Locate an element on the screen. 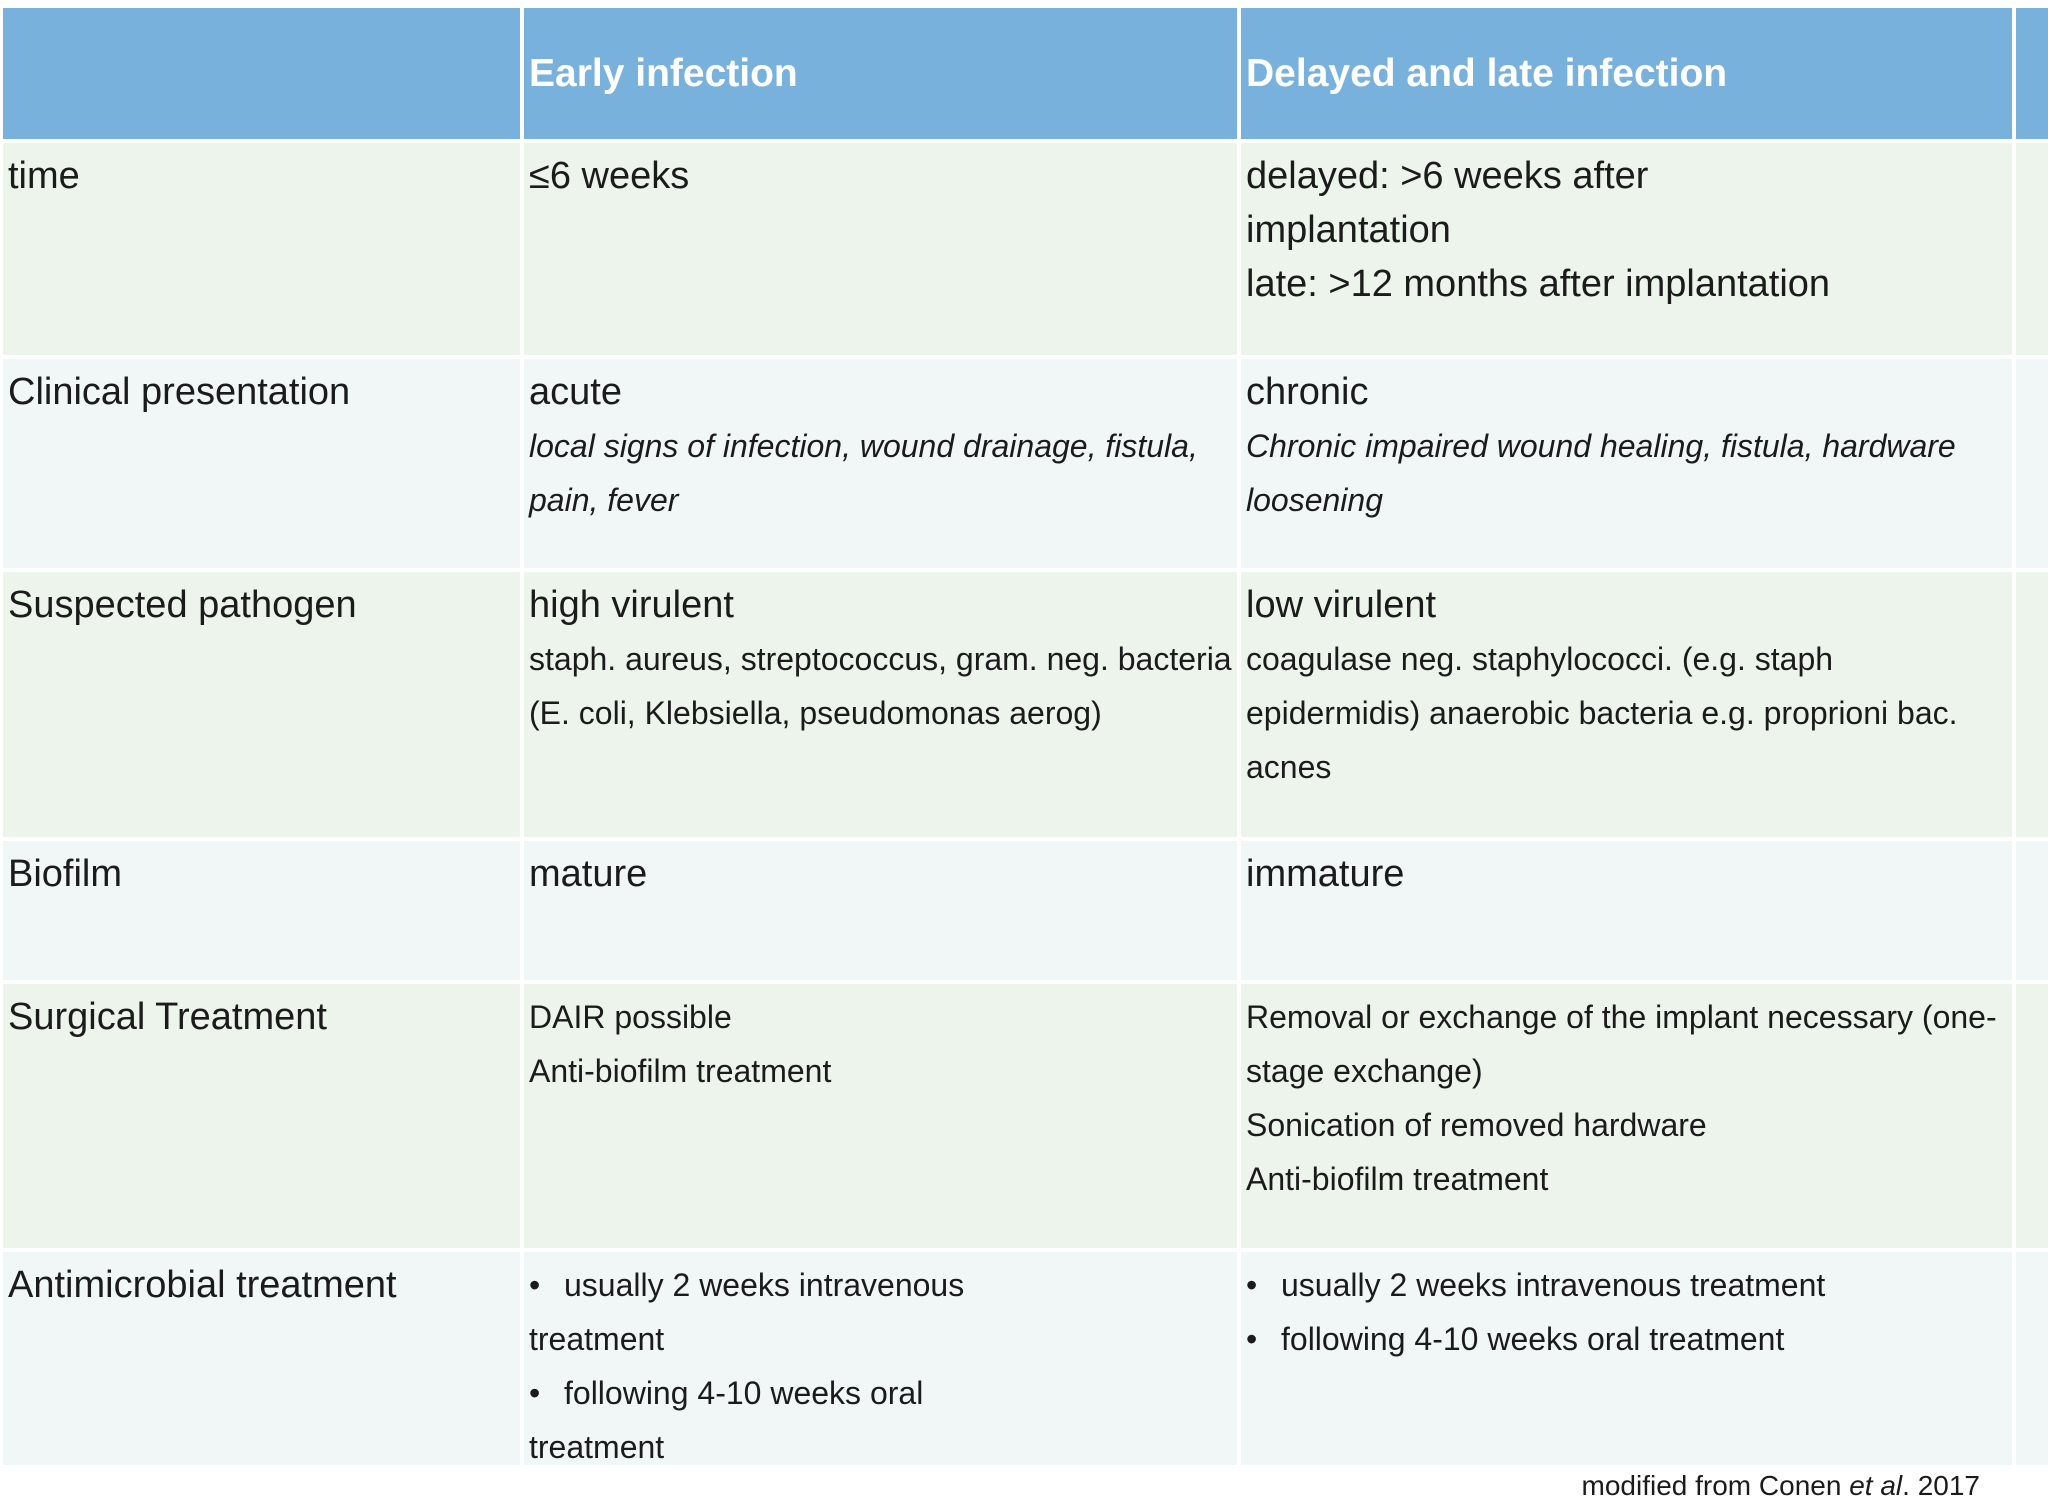 This screenshot has width=2048, height=1502. row-label-surgical-treatment: Surgical Treatment is located at coordinates (261, 1116).